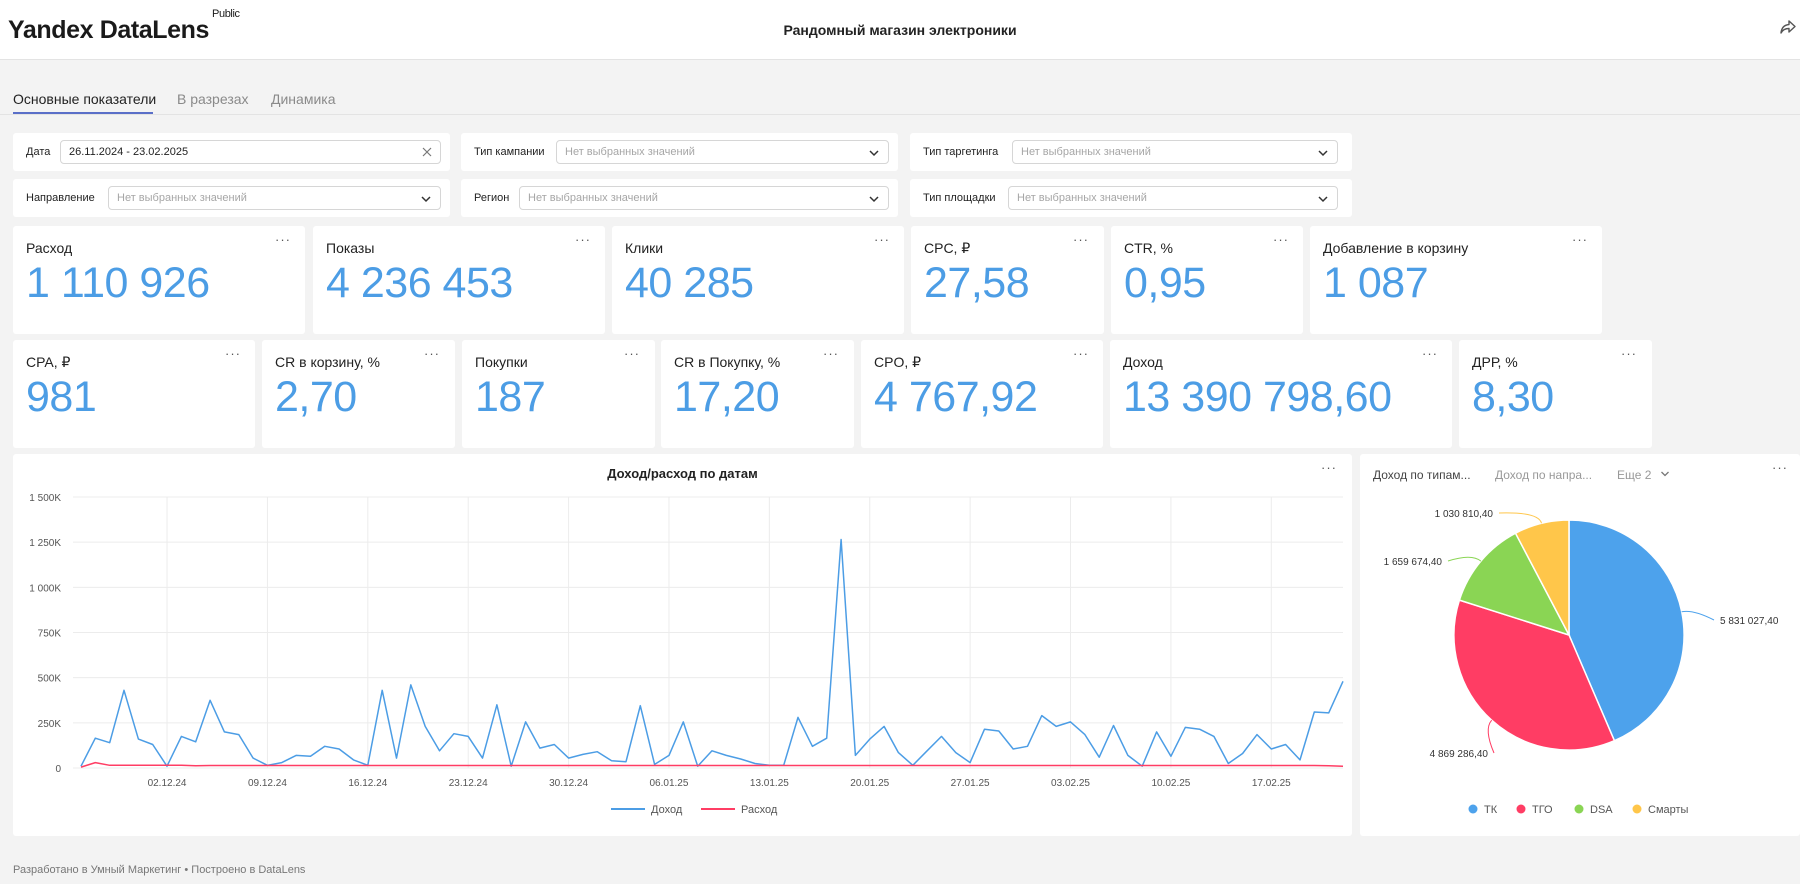 The width and height of the screenshot is (1800, 884). What do you see at coordinates (60, 198) in the screenshot?
I see `filter-direction-label: Направление` at bounding box center [60, 198].